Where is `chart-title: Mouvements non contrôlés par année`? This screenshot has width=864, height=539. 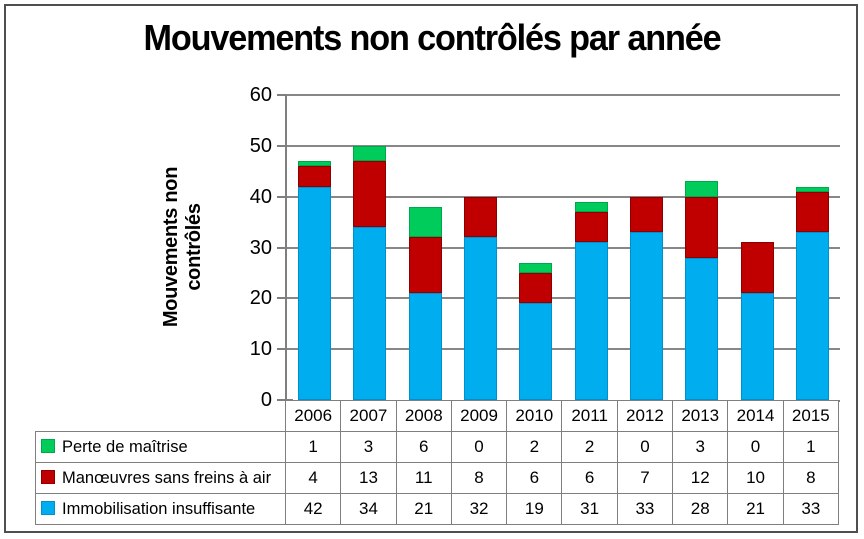
chart-title: Mouvements non contrôlés par année is located at coordinates (432, 37).